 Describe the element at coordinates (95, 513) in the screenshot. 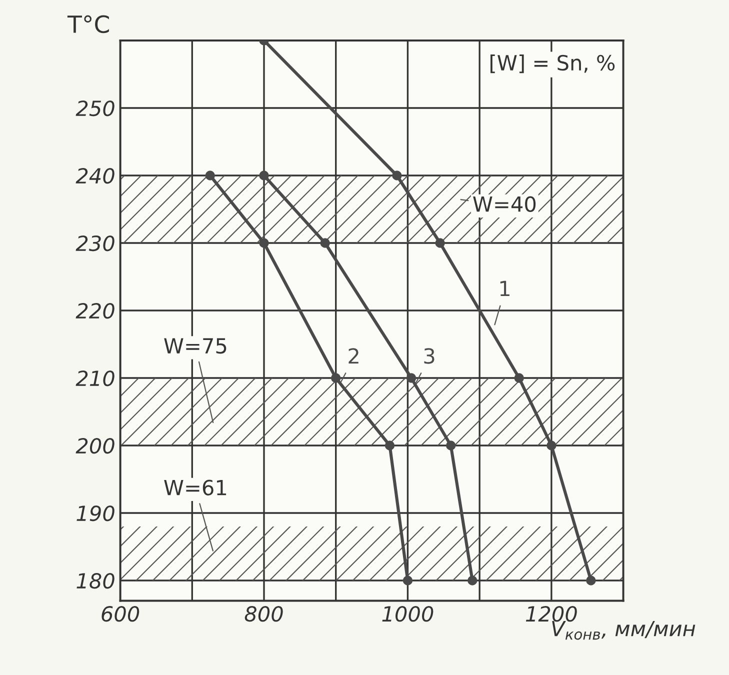

I see `y-tick-label: 190` at that location.